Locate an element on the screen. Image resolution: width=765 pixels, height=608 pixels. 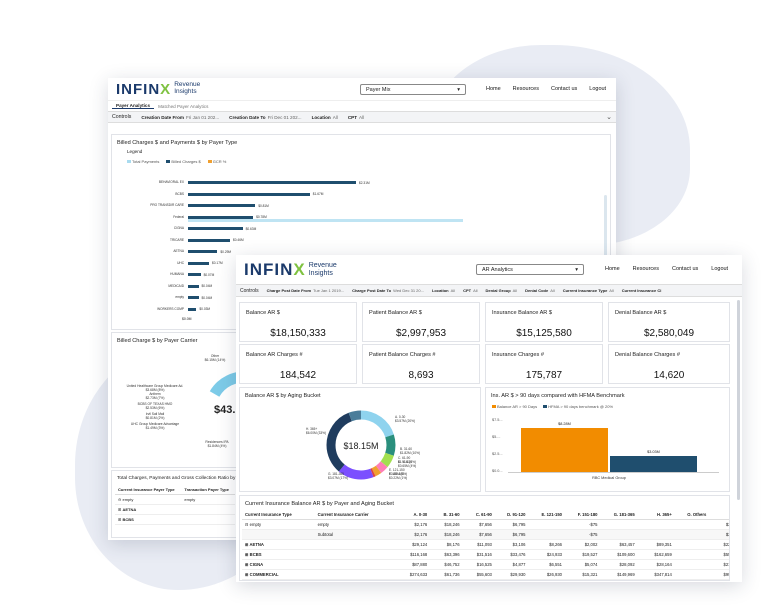
col-header: To is located at coordinates (719, 515).